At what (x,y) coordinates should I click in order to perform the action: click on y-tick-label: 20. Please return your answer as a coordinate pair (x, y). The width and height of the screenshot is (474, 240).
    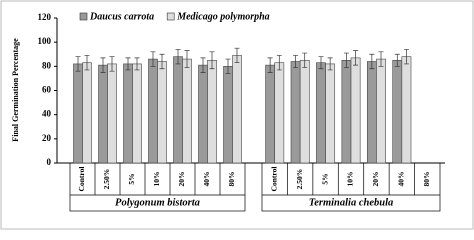
    Looking at the image, I should click on (47, 138).